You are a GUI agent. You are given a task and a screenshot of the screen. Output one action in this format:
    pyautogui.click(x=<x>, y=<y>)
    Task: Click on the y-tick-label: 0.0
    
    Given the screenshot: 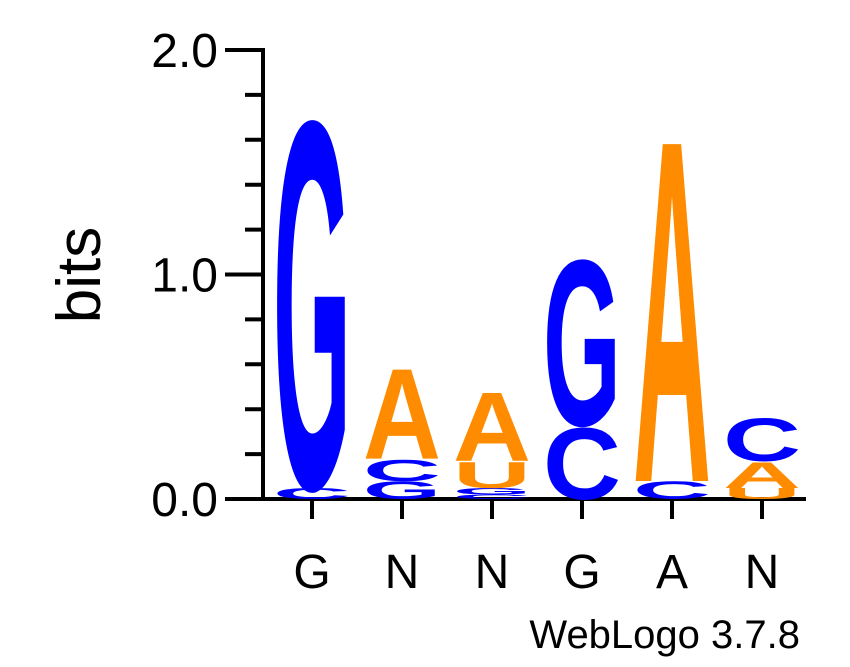 What is the action you would take?
    pyautogui.click(x=184, y=500)
    